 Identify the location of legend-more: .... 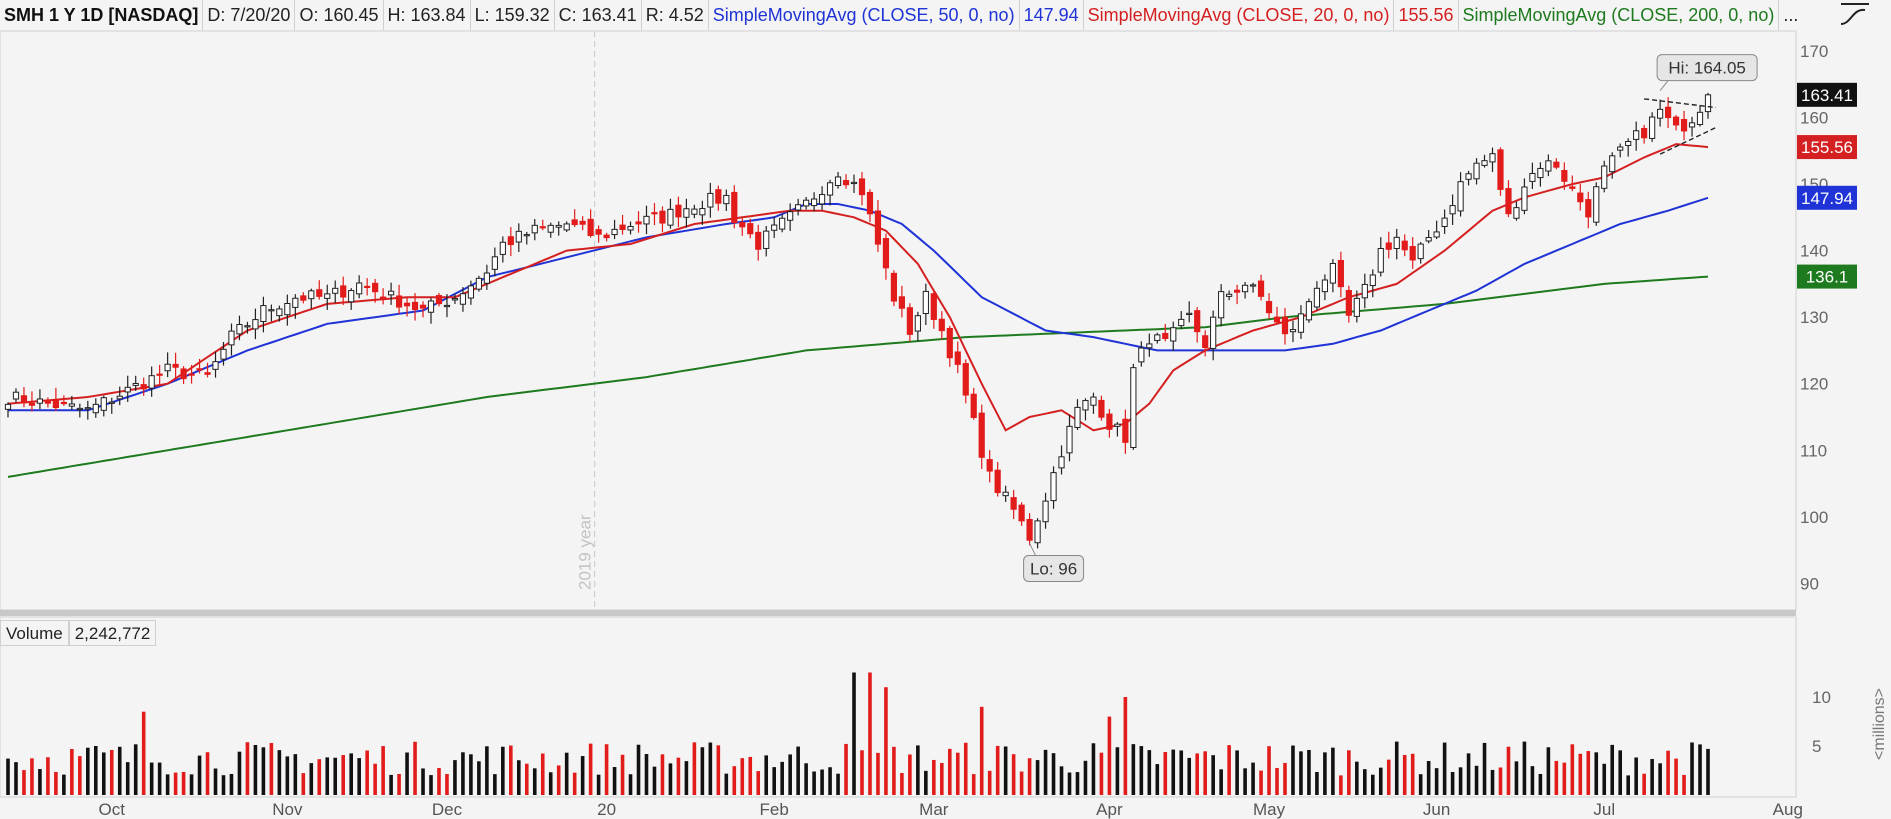
(1789, 15).